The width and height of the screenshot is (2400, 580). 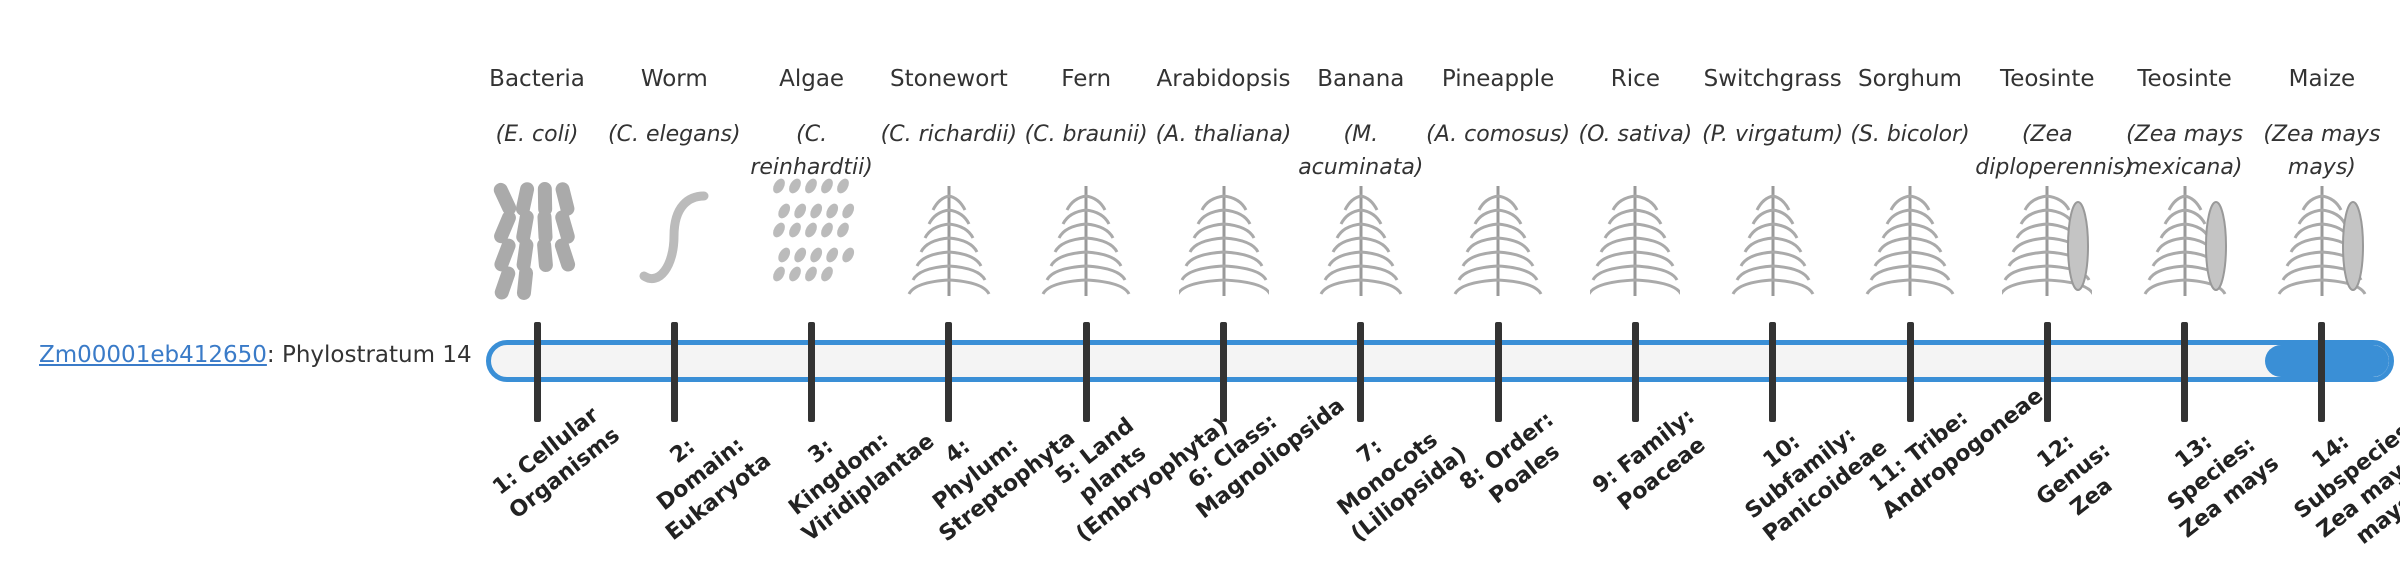 What do you see at coordinates (1361, 151) in the screenshot?
I see `species-name: (M. acuminata)` at bounding box center [1361, 151].